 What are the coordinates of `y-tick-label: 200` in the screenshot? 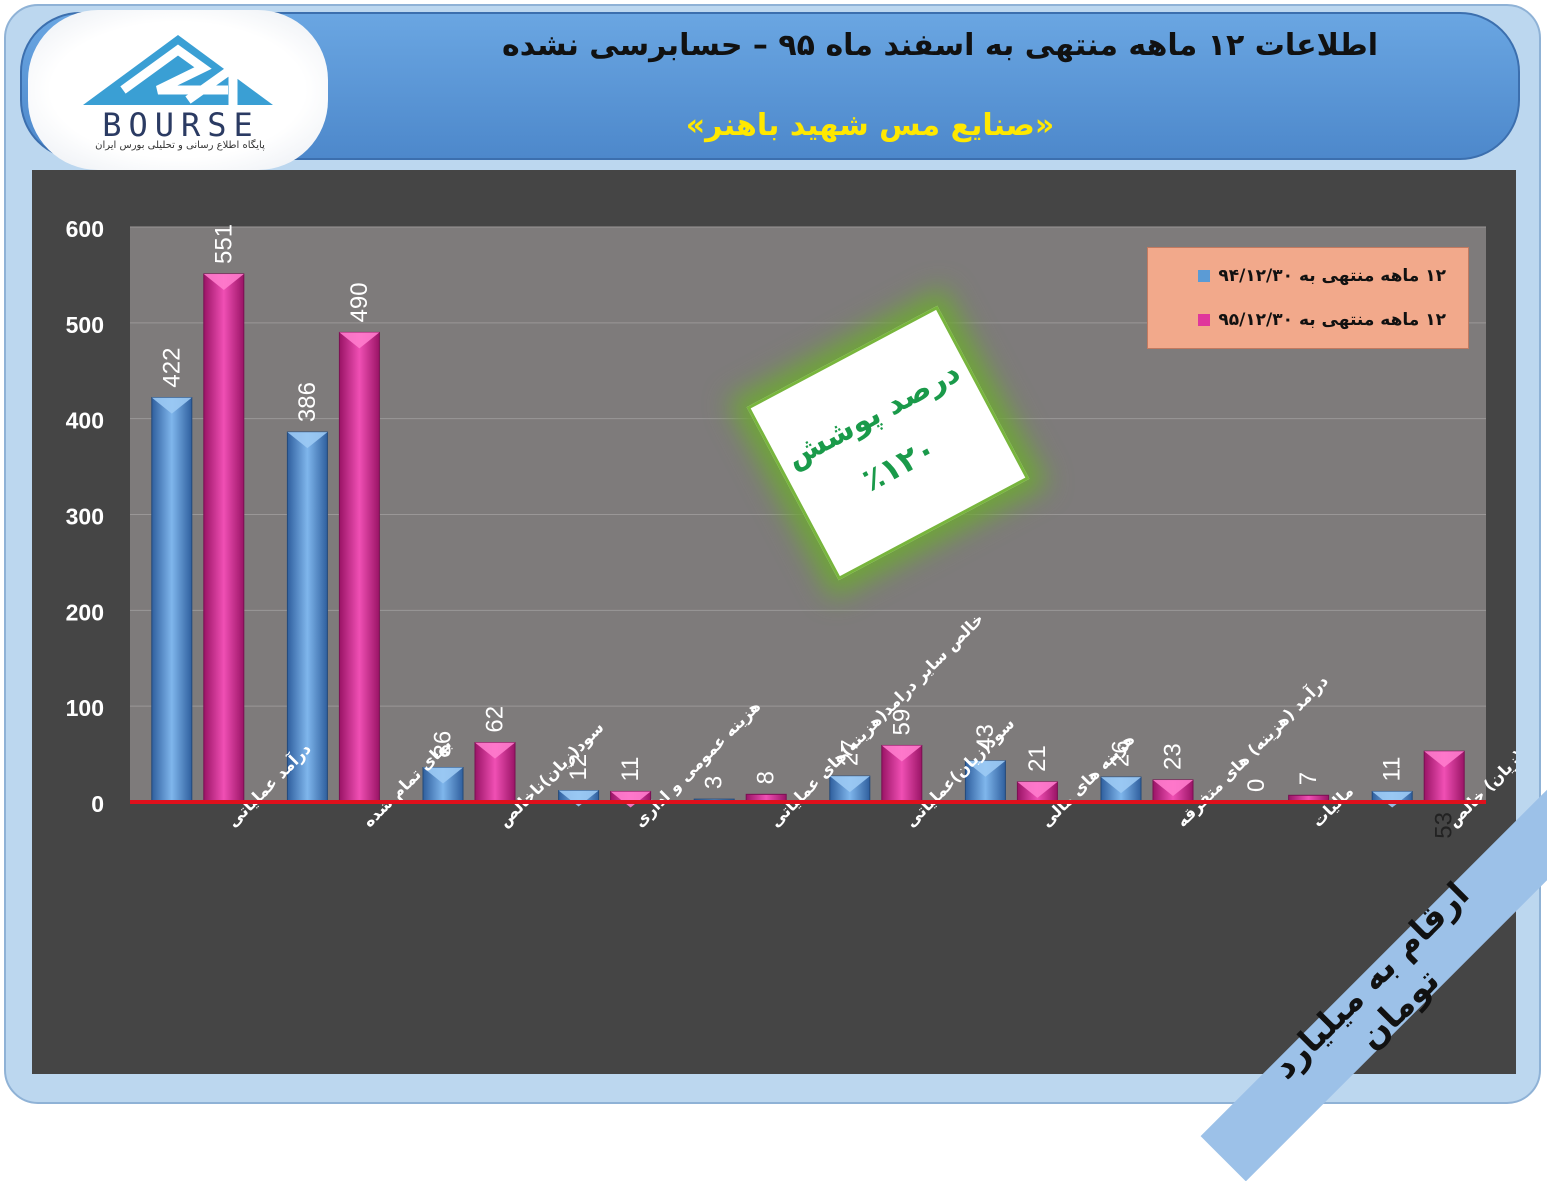 It's located at (85, 612).